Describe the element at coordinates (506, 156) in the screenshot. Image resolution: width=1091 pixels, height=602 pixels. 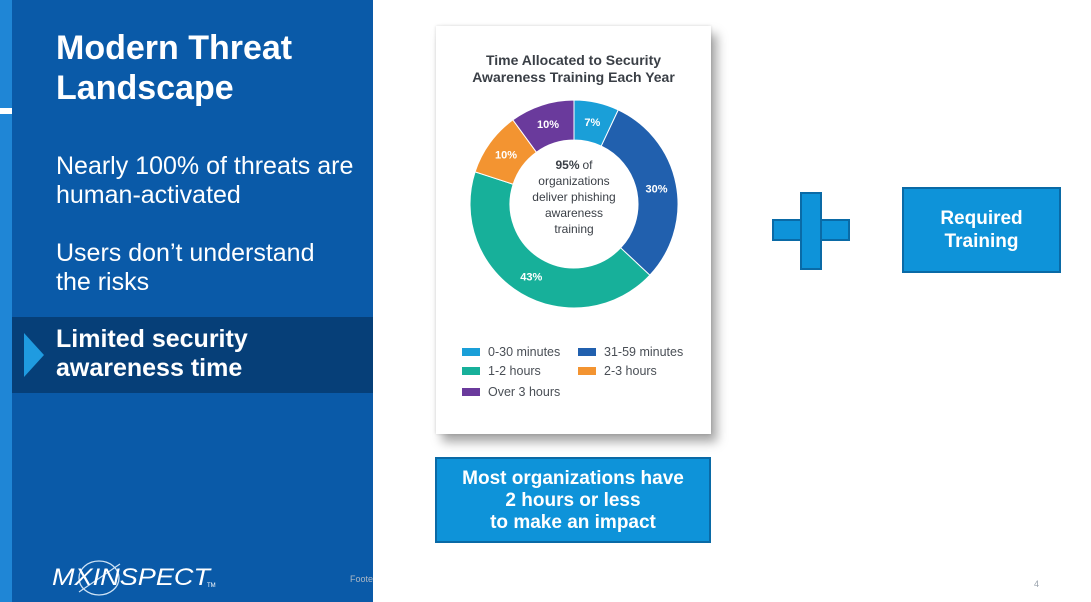
I see `donut-label-2-3-hours: 10%` at that location.